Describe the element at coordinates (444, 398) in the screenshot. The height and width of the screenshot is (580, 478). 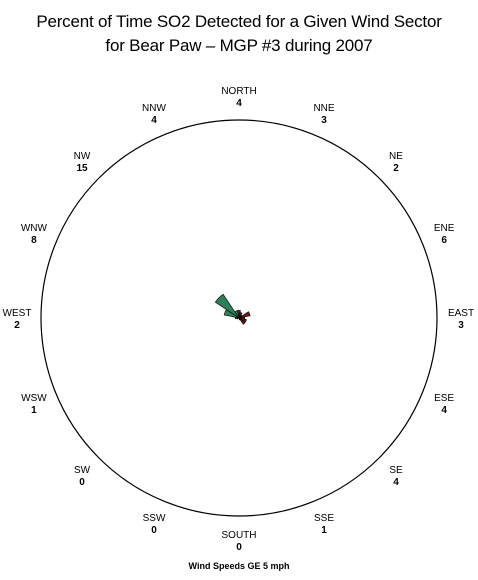
I see `sector-label-ese: ESE` at that location.